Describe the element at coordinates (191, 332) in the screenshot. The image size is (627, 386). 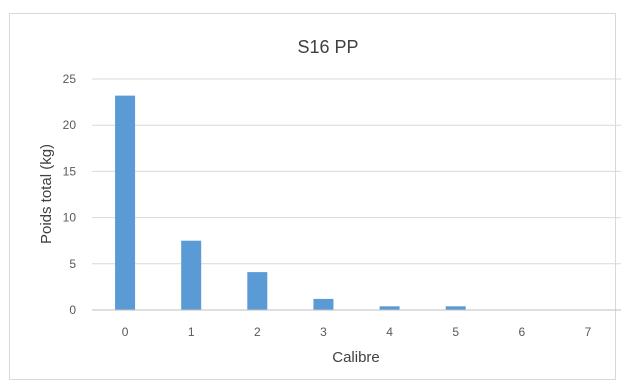
I see `x-tick-label: 1` at that location.